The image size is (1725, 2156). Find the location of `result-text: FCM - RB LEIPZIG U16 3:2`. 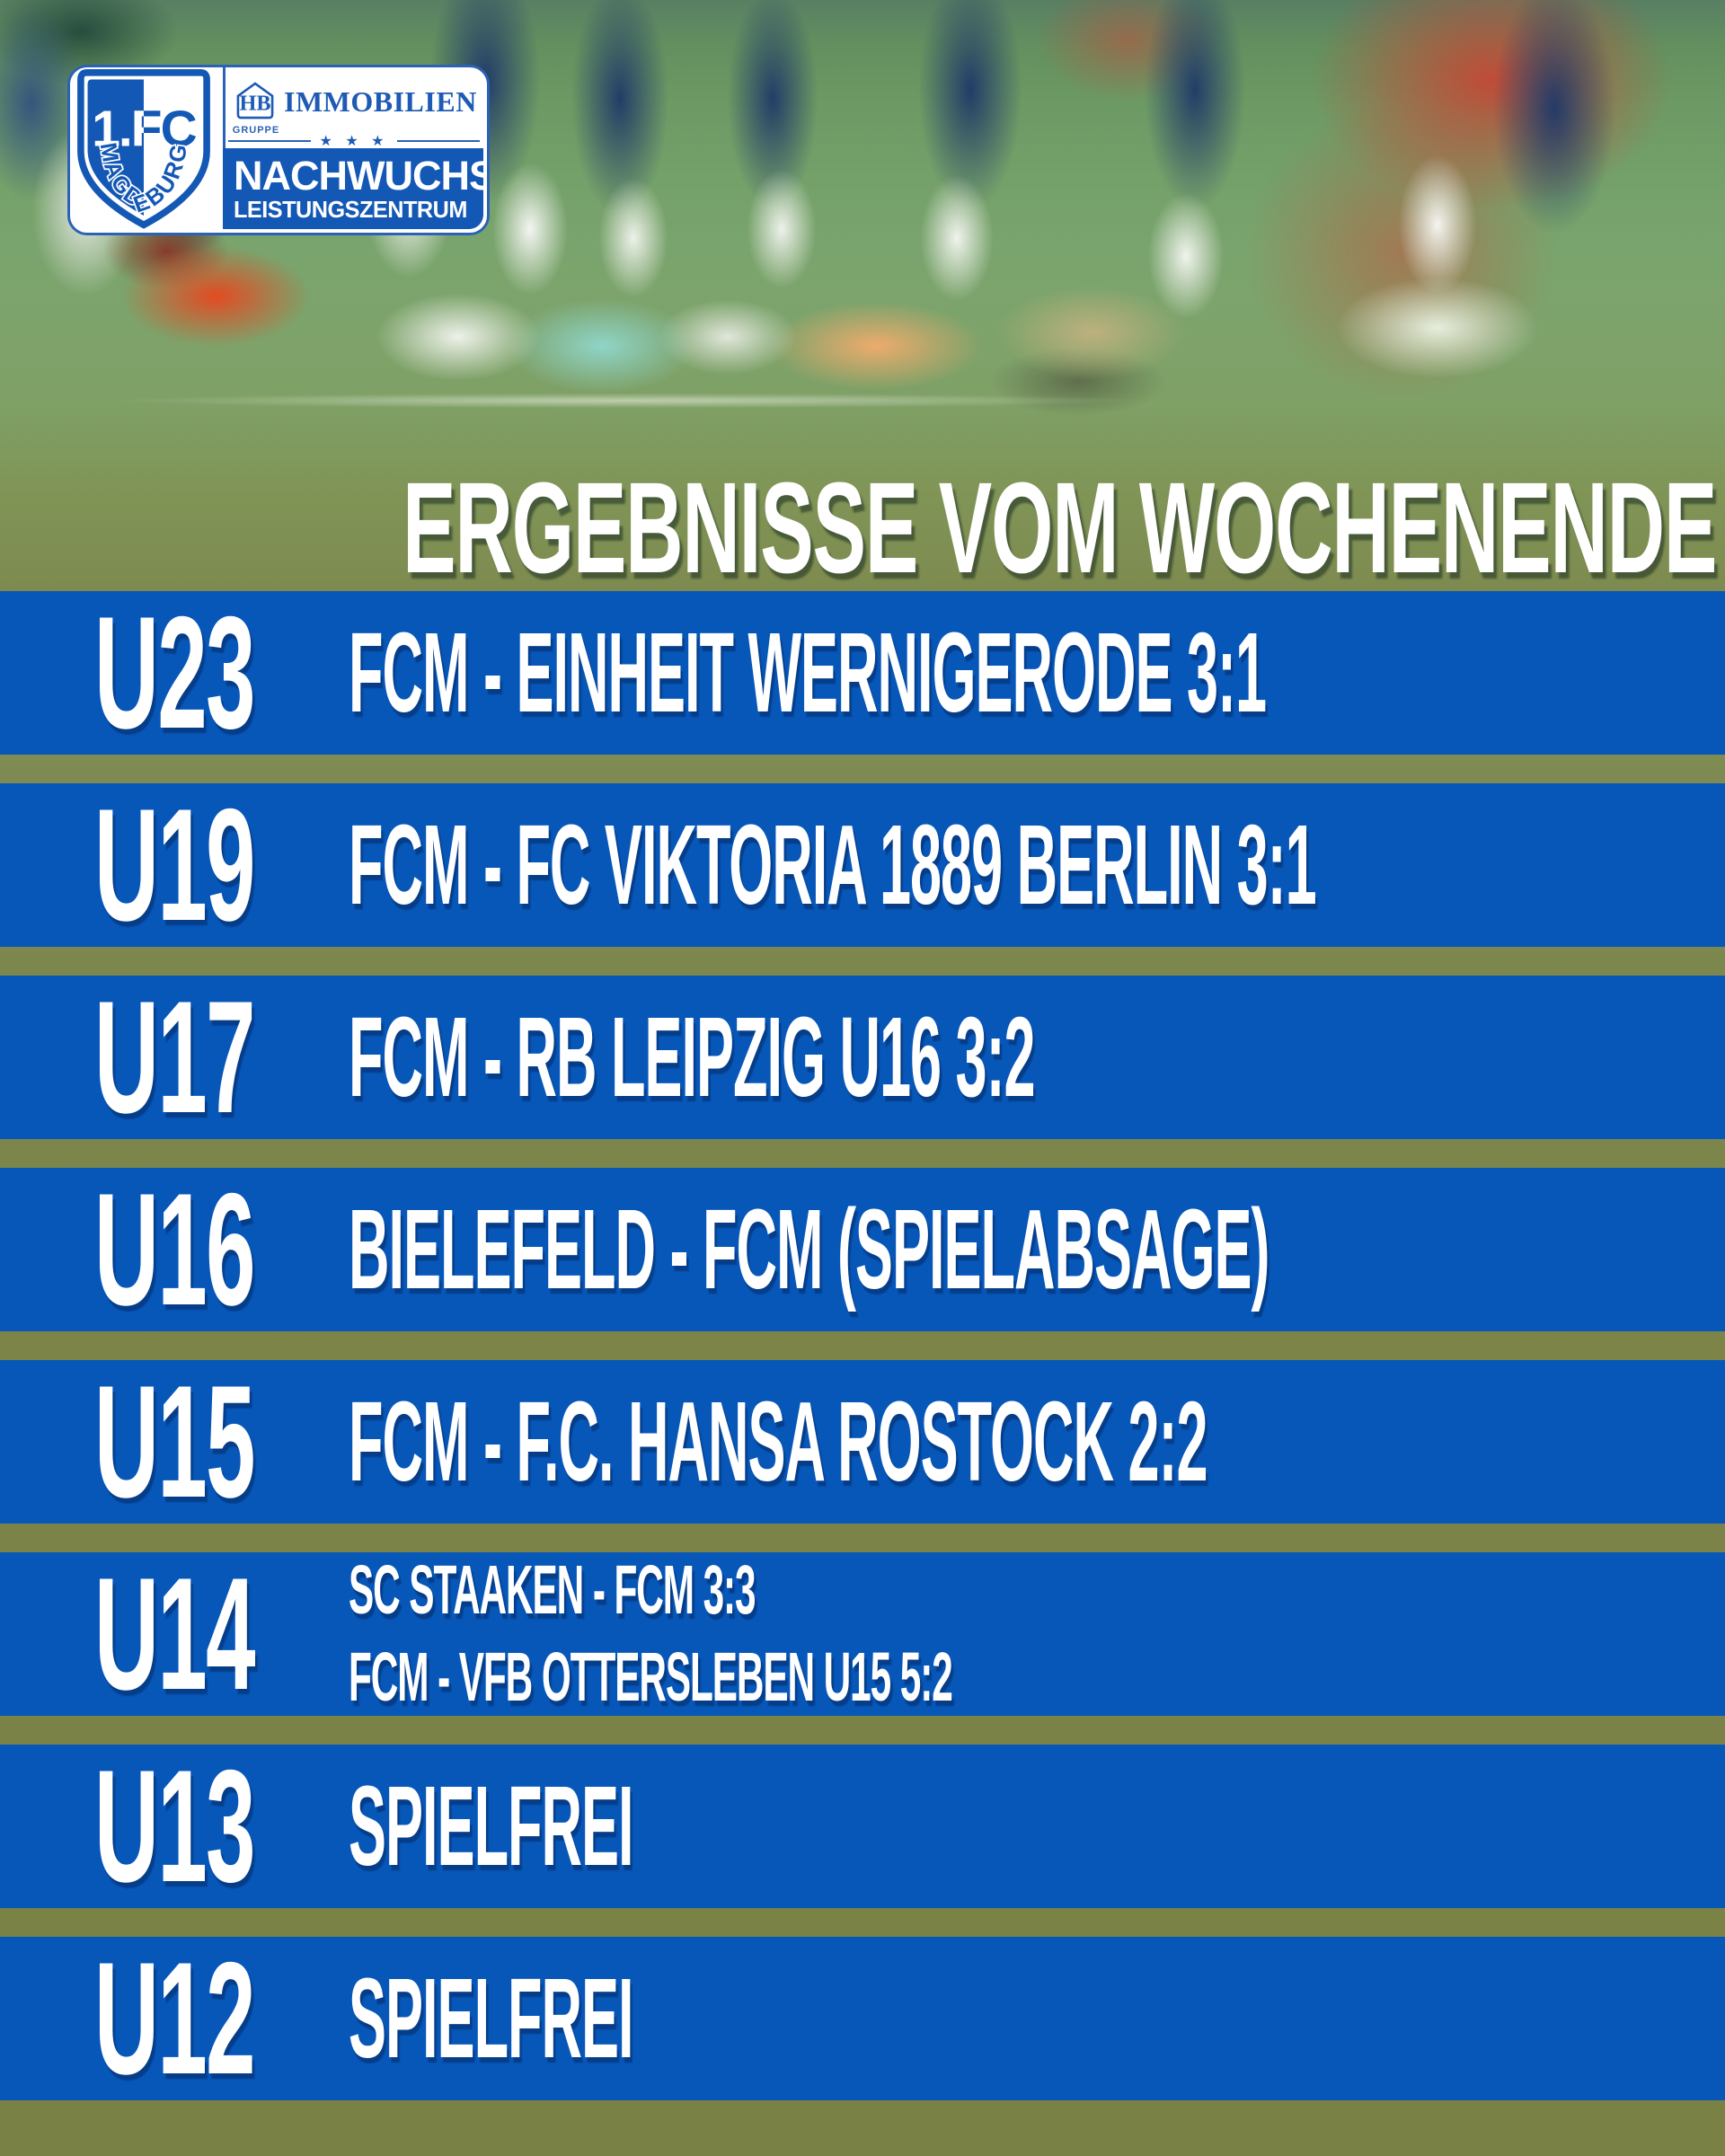

result-text: FCM - RB LEIPZIG U16 3:2 is located at coordinates (692, 1057).